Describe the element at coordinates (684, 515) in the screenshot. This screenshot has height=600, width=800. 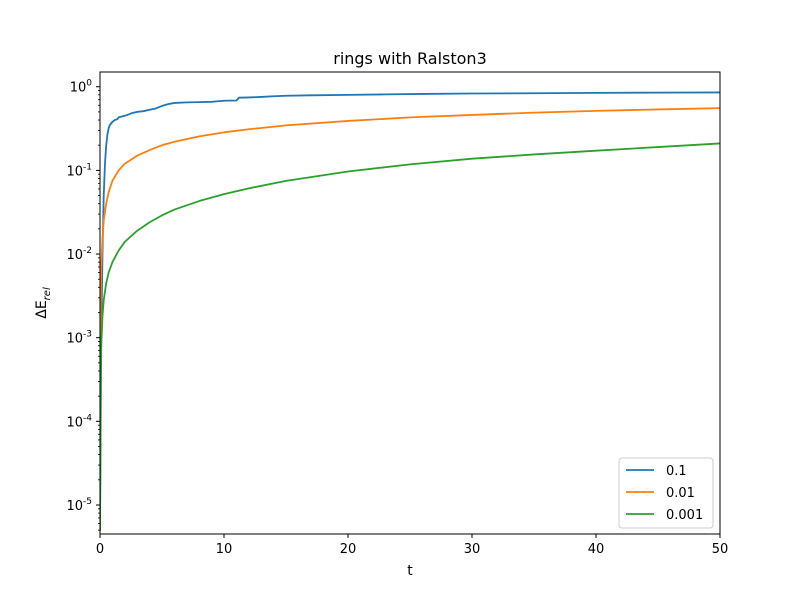
I see `legend-label: 0.001` at that location.